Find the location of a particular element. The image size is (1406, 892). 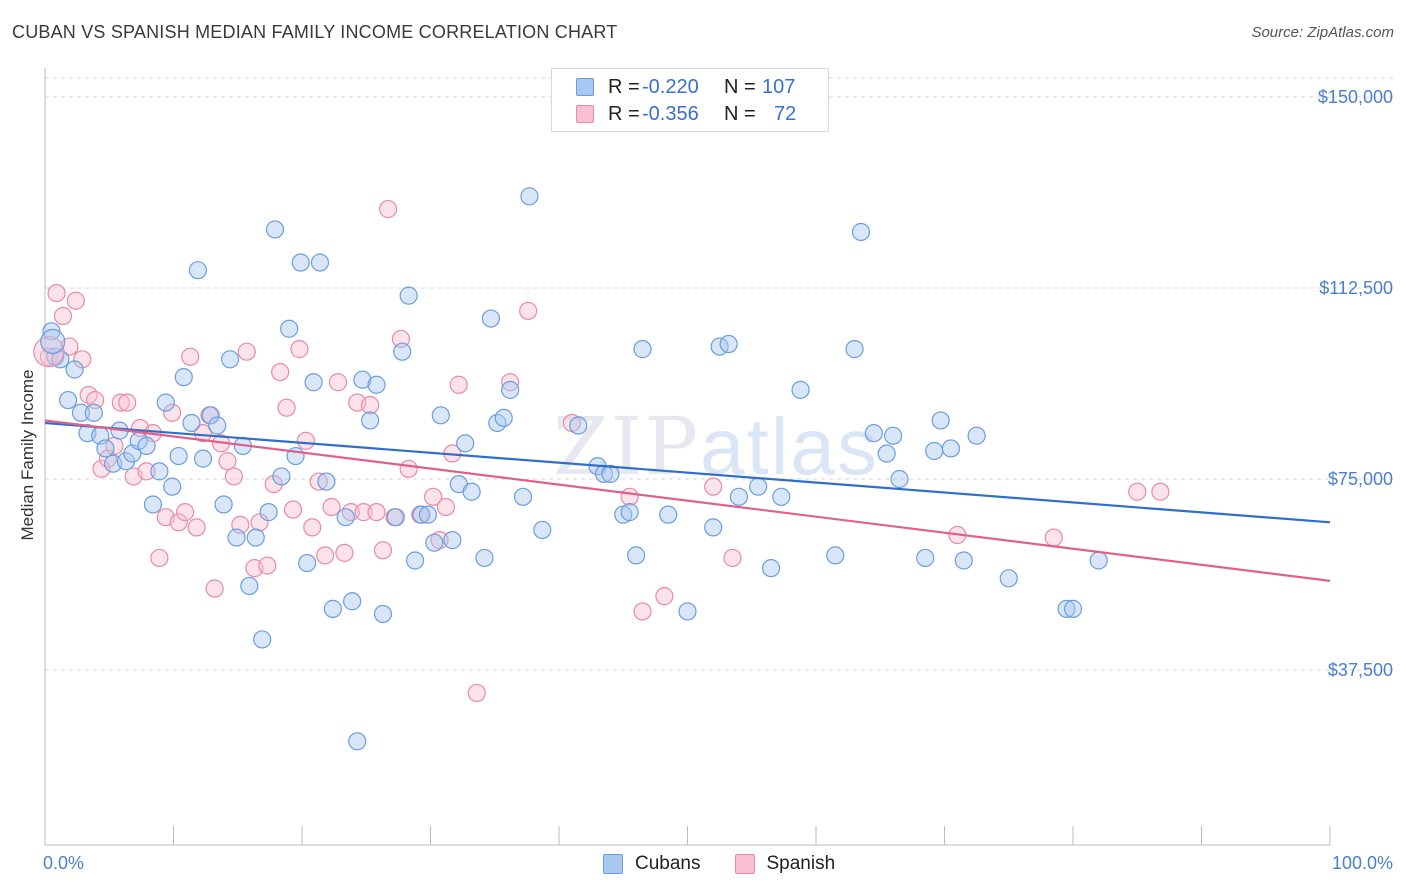

watermark-zip: ZIP is located at coordinates (627, 446).